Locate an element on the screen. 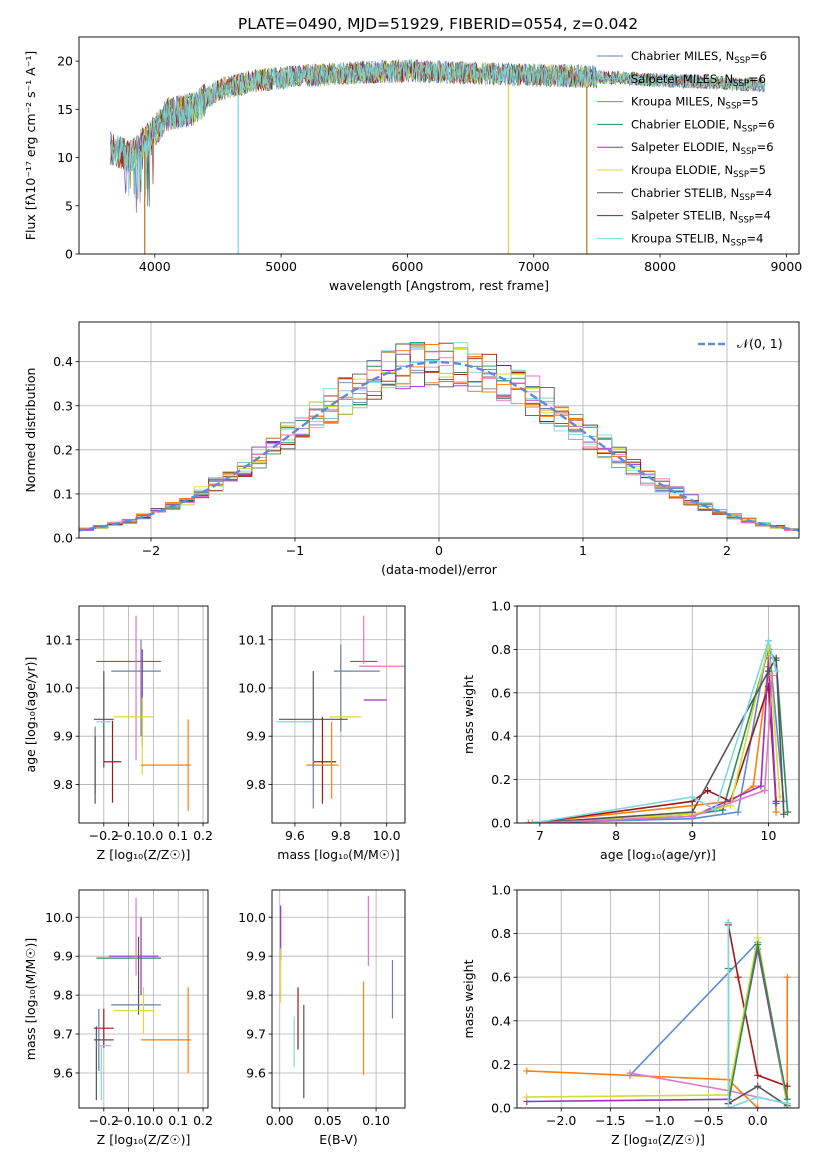 The height and width of the screenshot is (1170, 819). x-tick-label: 9 is located at coordinates (692, 835).